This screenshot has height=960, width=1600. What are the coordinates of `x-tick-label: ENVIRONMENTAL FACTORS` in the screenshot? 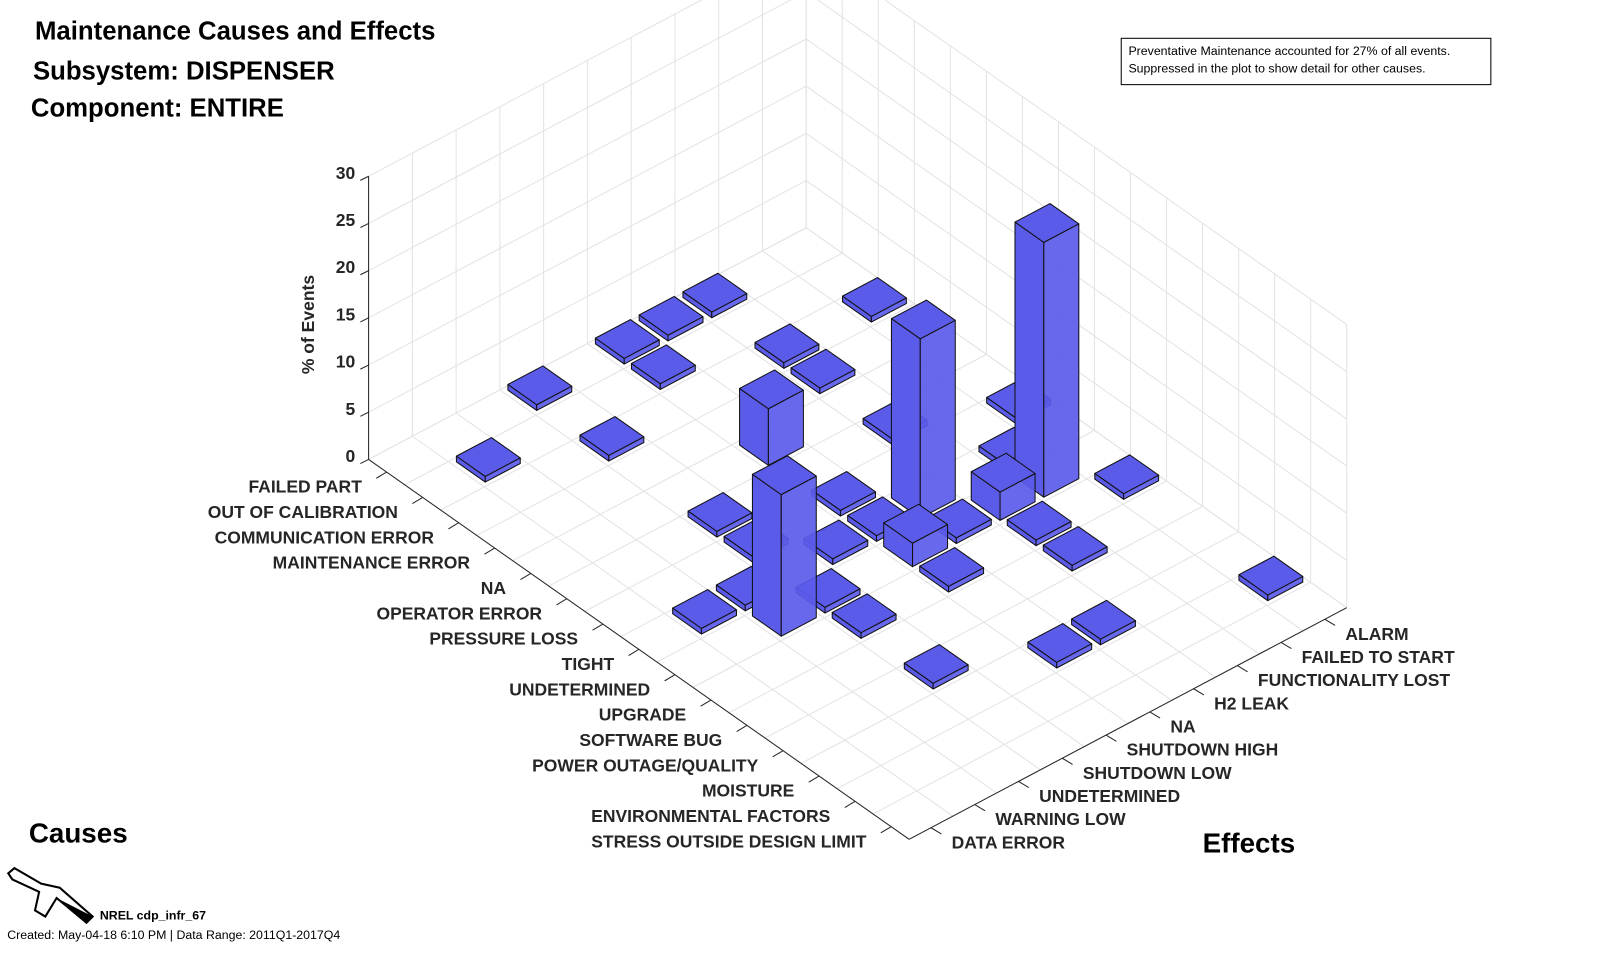 It's located at (710, 816).